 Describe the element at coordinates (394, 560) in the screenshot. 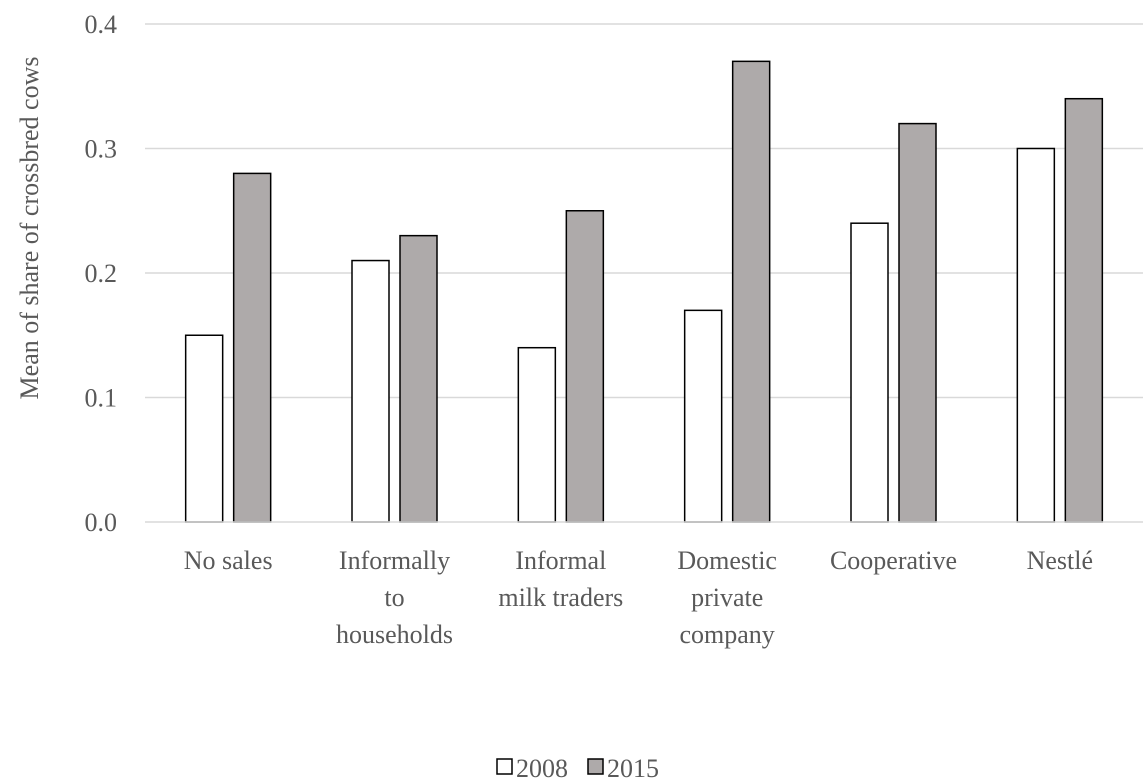

I see `x-tick-label: Informally` at that location.